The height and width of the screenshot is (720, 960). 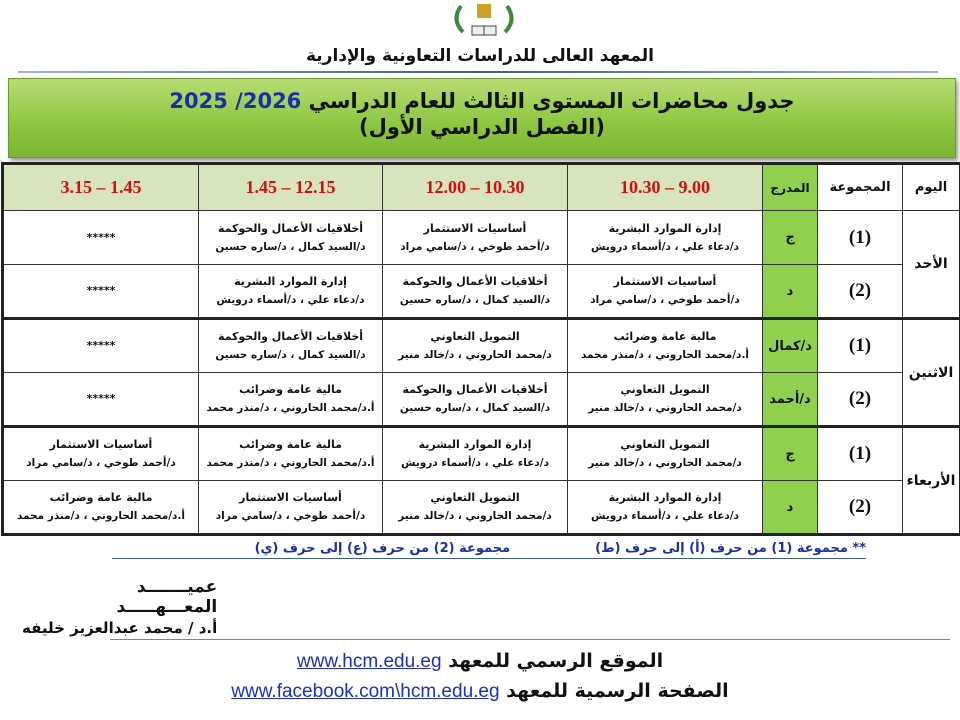 What do you see at coordinates (931, 187) in the screenshot?
I see `header-day: اليوم` at bounding box center [931, 187].